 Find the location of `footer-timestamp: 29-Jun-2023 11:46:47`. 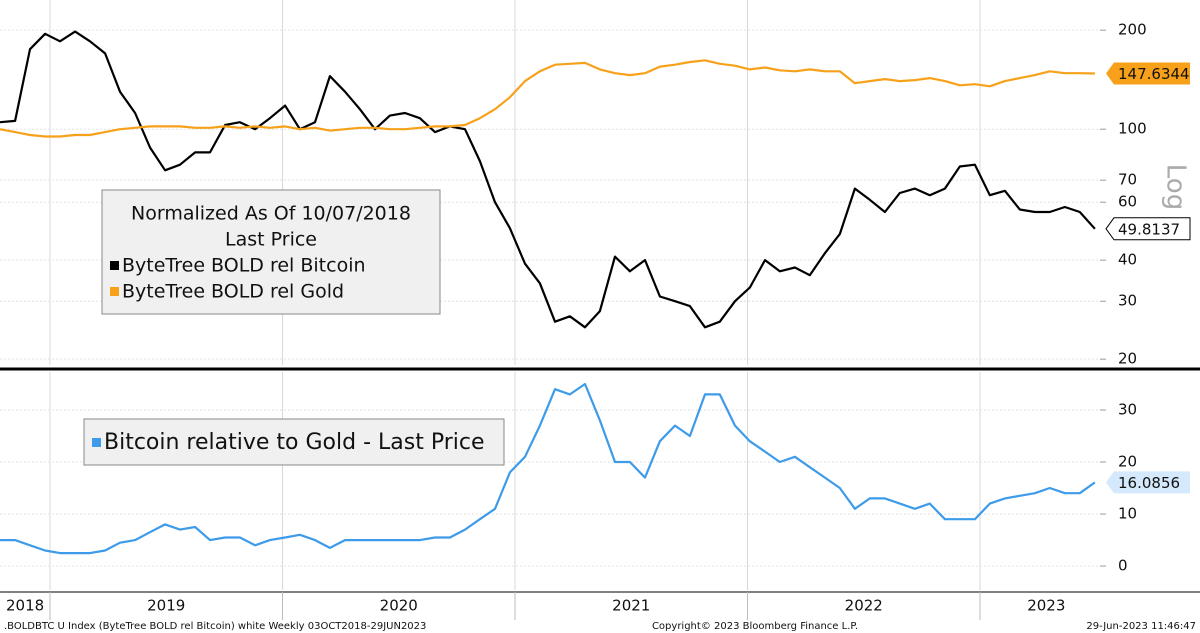

footer-timestamp: 29-Jun-2023 11:46:47 is located at coordinates (1141, 626).